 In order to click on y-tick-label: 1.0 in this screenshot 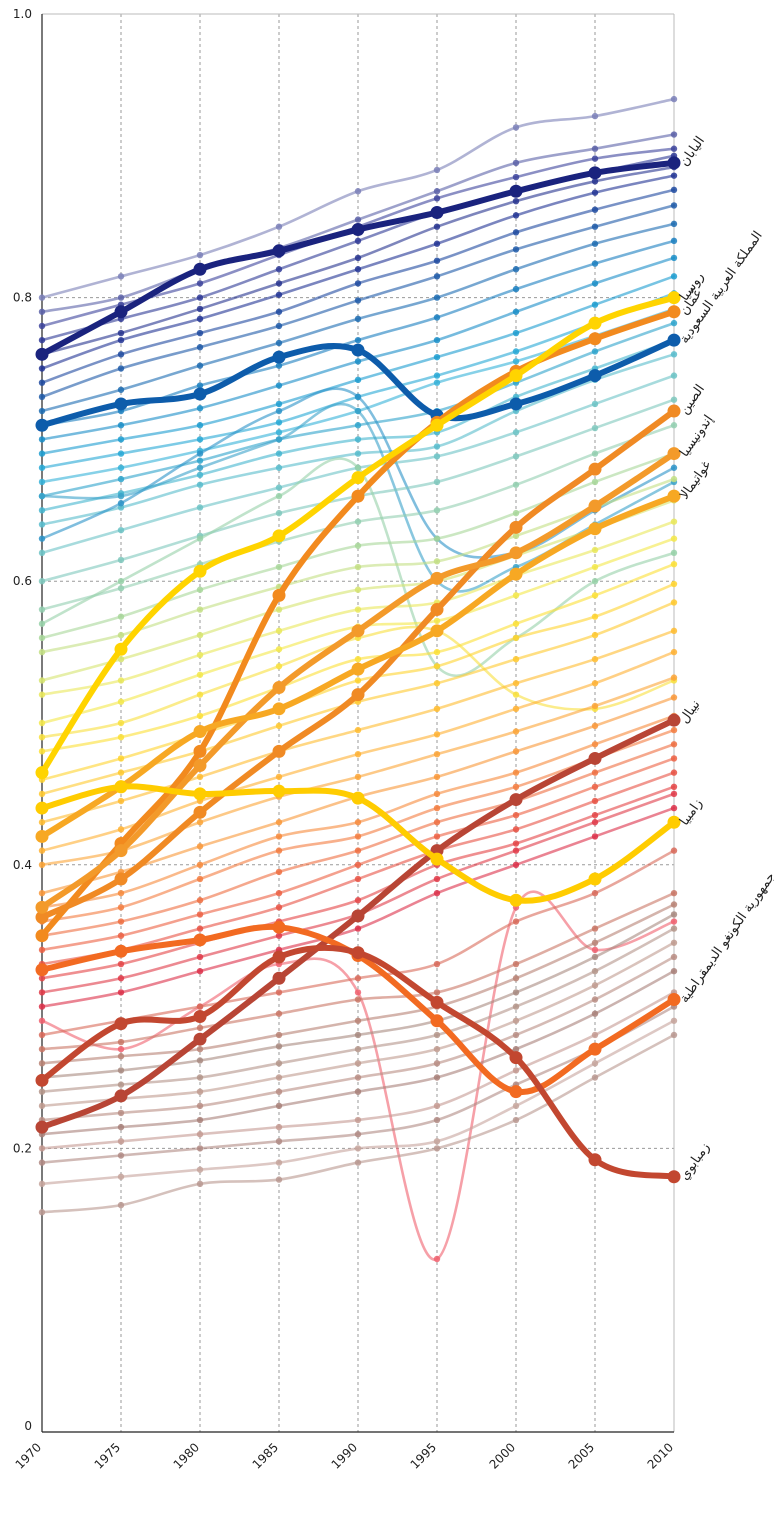, I will do `click(22, 14)`.